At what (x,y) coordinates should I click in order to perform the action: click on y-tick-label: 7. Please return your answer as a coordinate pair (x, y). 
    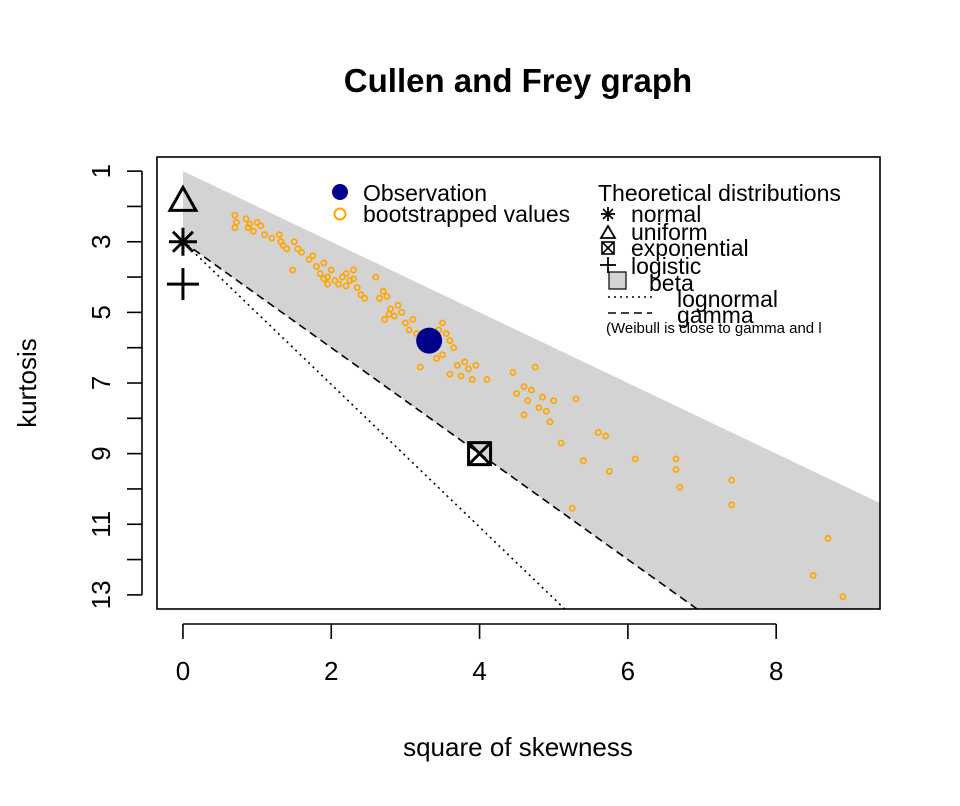
    Looking at the image, I should click on (101, 383).